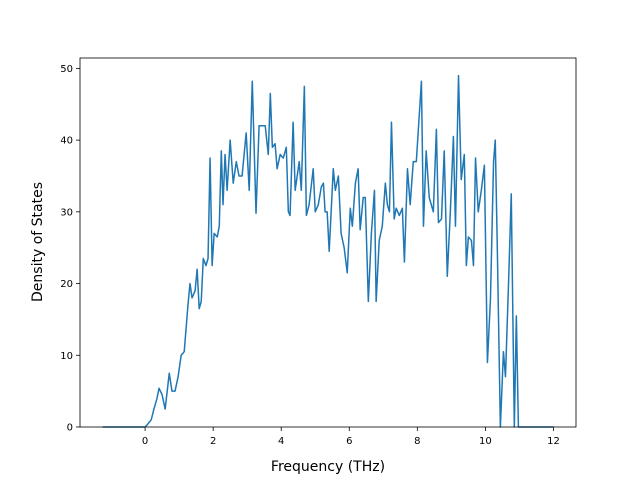 This screenshot has width=640, height=484. Describe the element at coordinates (66, 141) in the screenshot. I see `y-tick-label: 40` at that location.